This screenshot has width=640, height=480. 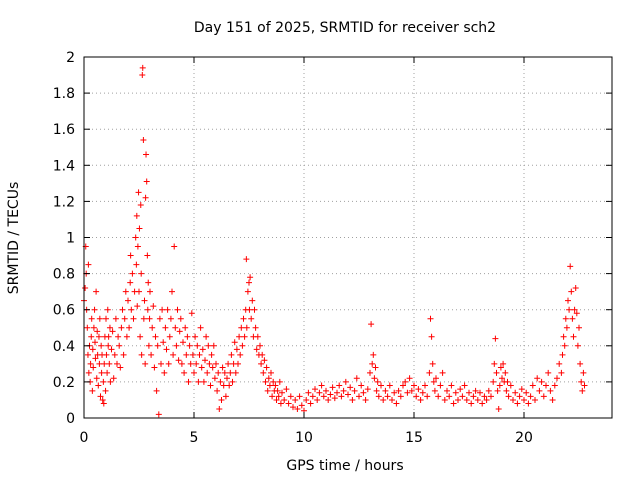 I want to click on x-tick-label: 10, so click(x=304, y=438).